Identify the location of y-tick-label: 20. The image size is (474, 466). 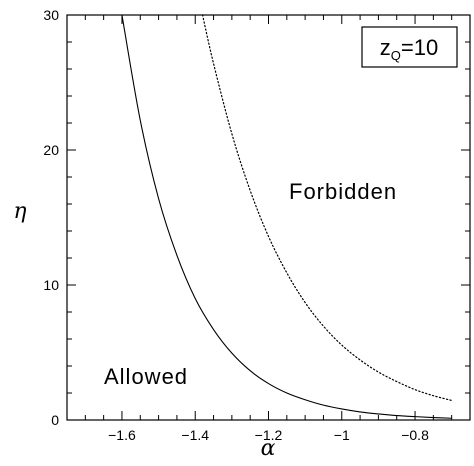
(51, 150).